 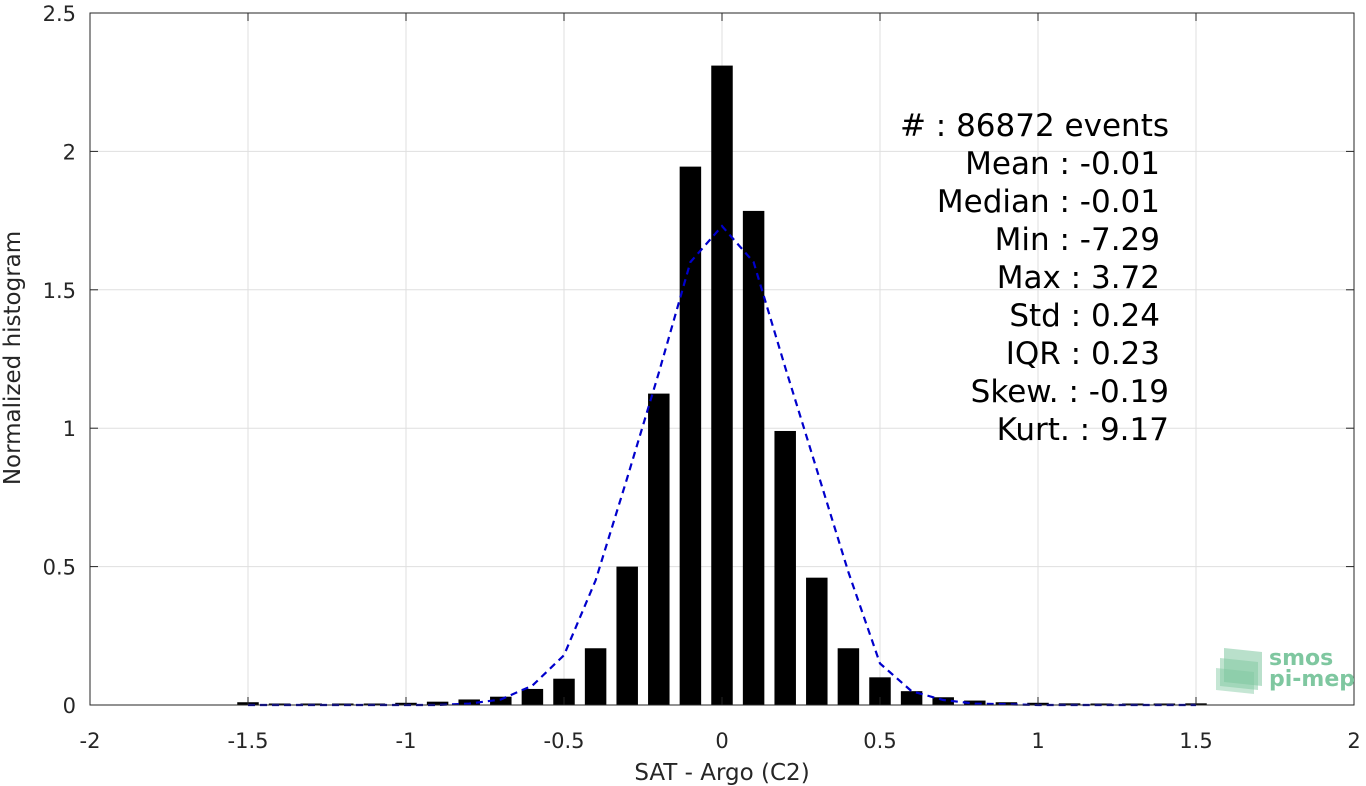 I want to click on y-tick-label: 1, so click(x=69, y=429).